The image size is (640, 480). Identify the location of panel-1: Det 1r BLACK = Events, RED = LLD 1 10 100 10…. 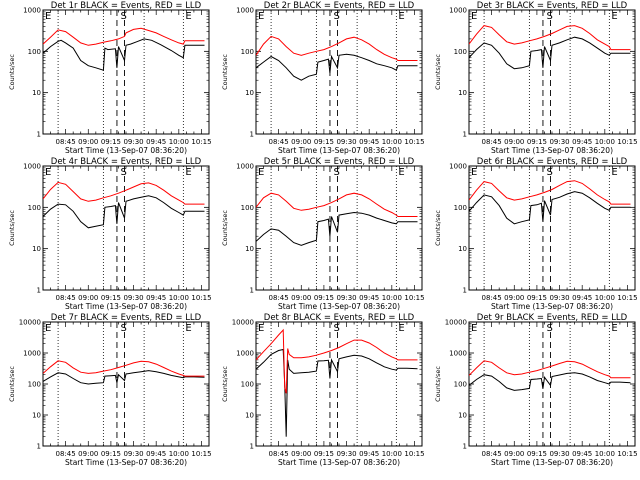
(110, 78).